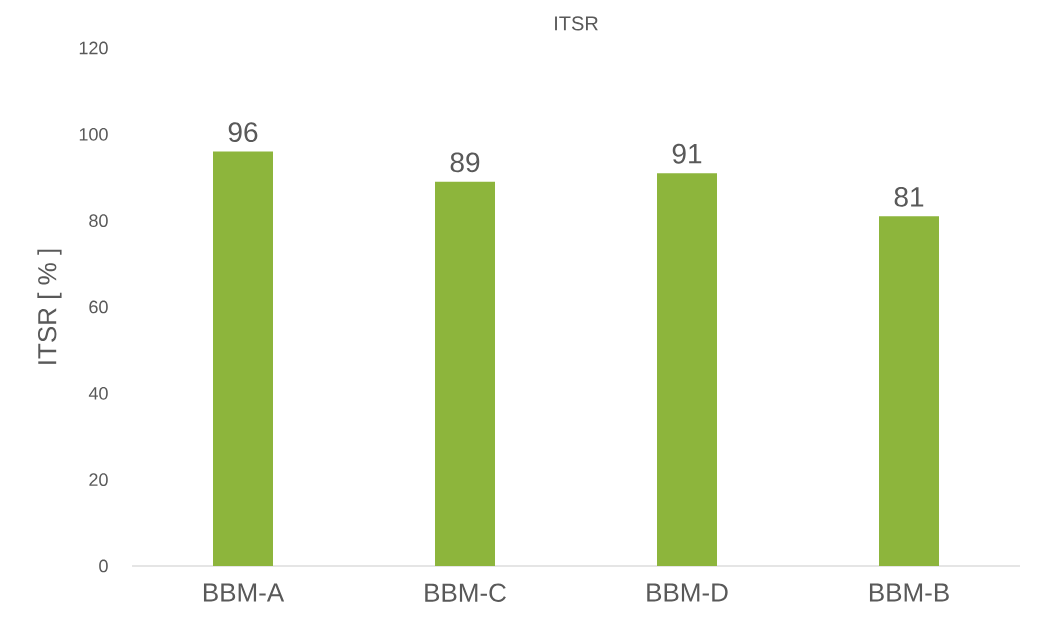 The image size is (1048, 627). I want to click on data-label: 89, so click(465, 162).